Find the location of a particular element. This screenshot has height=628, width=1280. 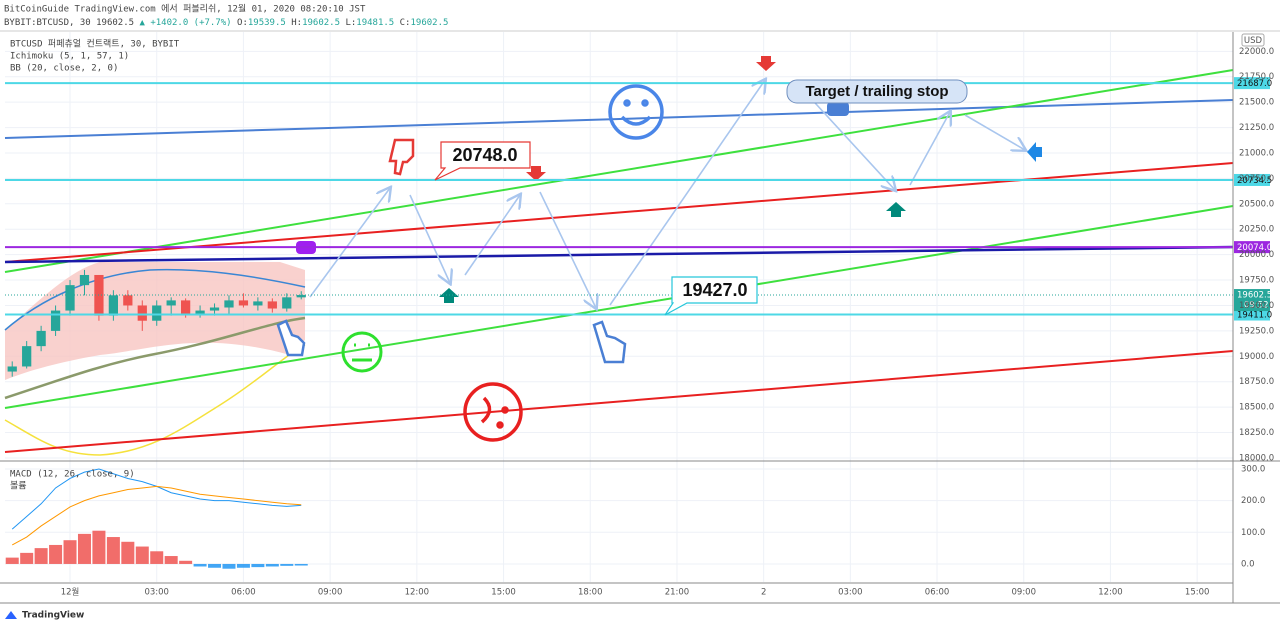

neutral-face is located at coordinates (362, 352).